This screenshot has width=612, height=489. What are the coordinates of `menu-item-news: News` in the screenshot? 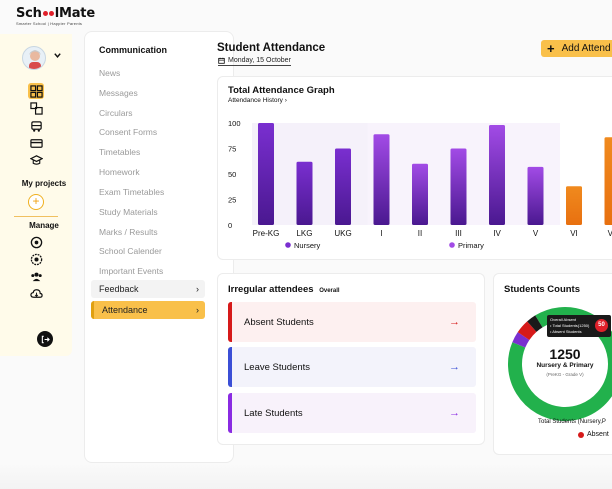 It's located at (110, 73).